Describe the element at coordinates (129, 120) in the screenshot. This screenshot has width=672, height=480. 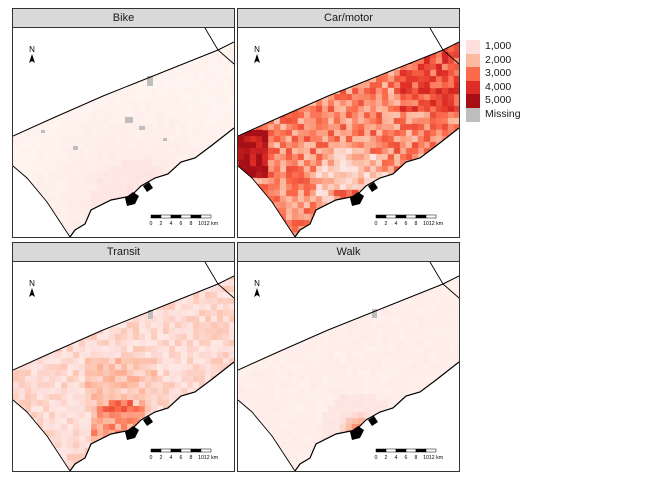
I see `missing-tract` at that location.